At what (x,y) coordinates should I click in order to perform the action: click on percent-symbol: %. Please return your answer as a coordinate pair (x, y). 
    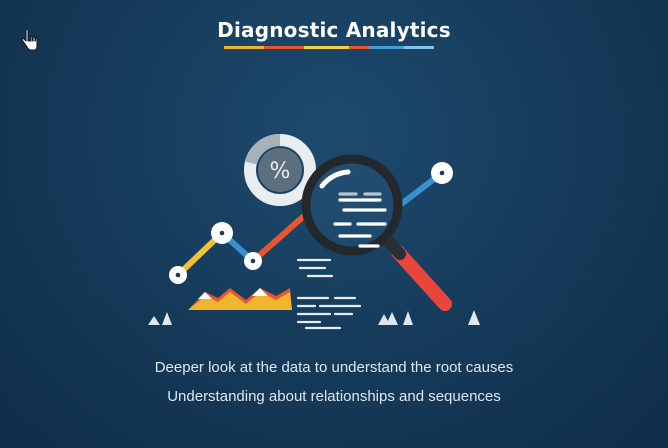
    Looking at the image, I should click on (280, 171).